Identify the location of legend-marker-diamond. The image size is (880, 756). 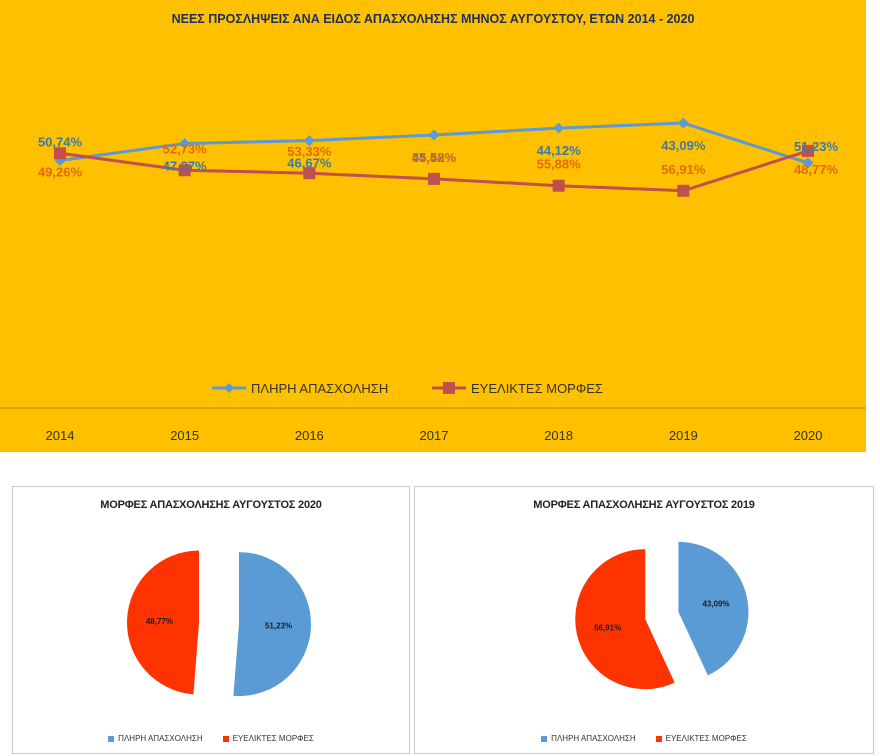
(229, 388).